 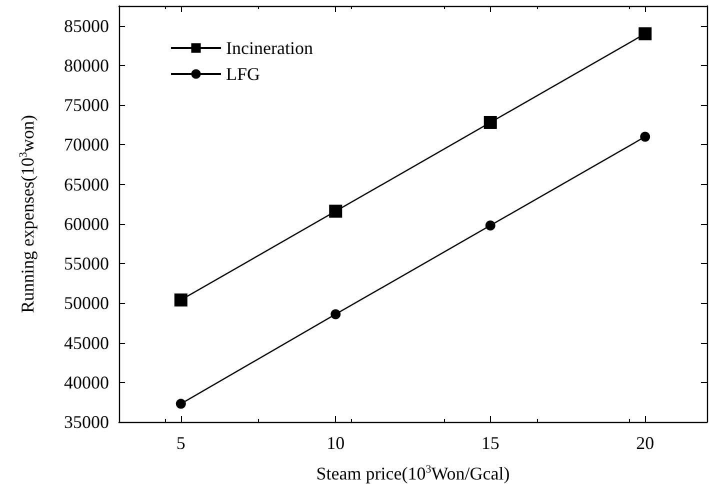 I want to click on legend-label: Incineration, so click(x=269, y=48).